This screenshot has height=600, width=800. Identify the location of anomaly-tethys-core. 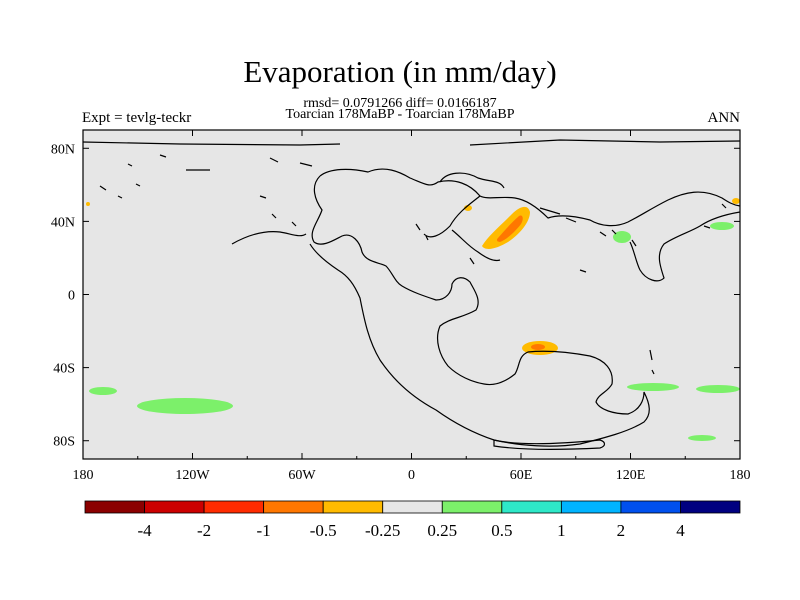
(509, 228).